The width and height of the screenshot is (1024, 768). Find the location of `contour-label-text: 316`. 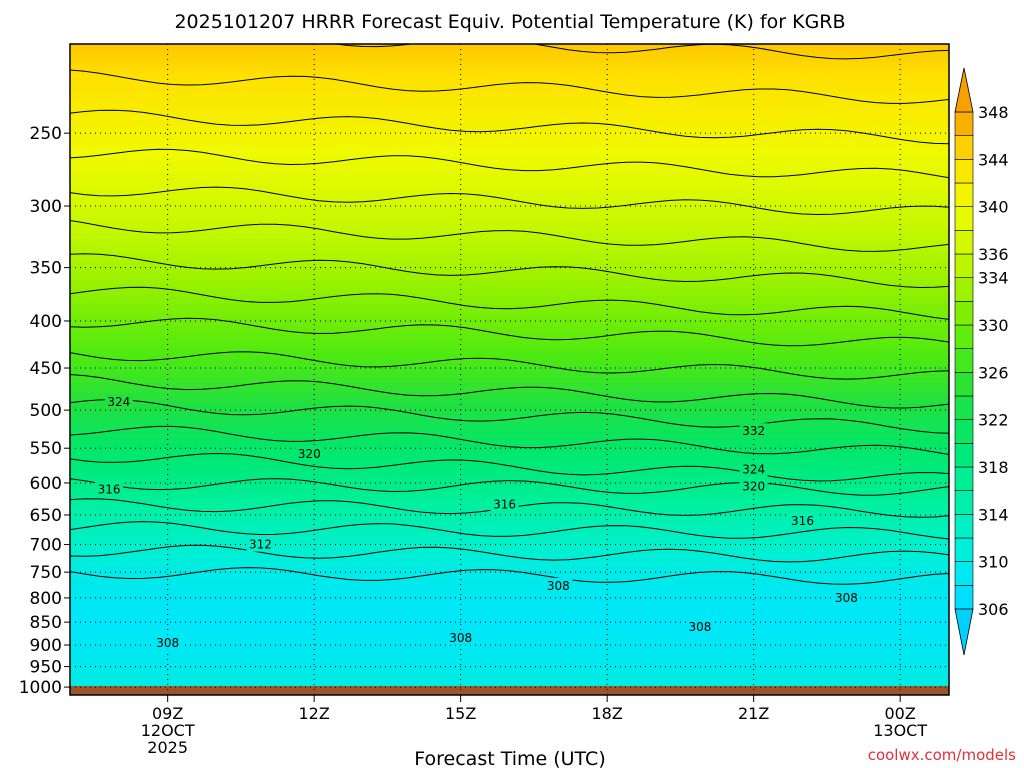

contour-label-text: 316 is located at coordinates (802, 521).